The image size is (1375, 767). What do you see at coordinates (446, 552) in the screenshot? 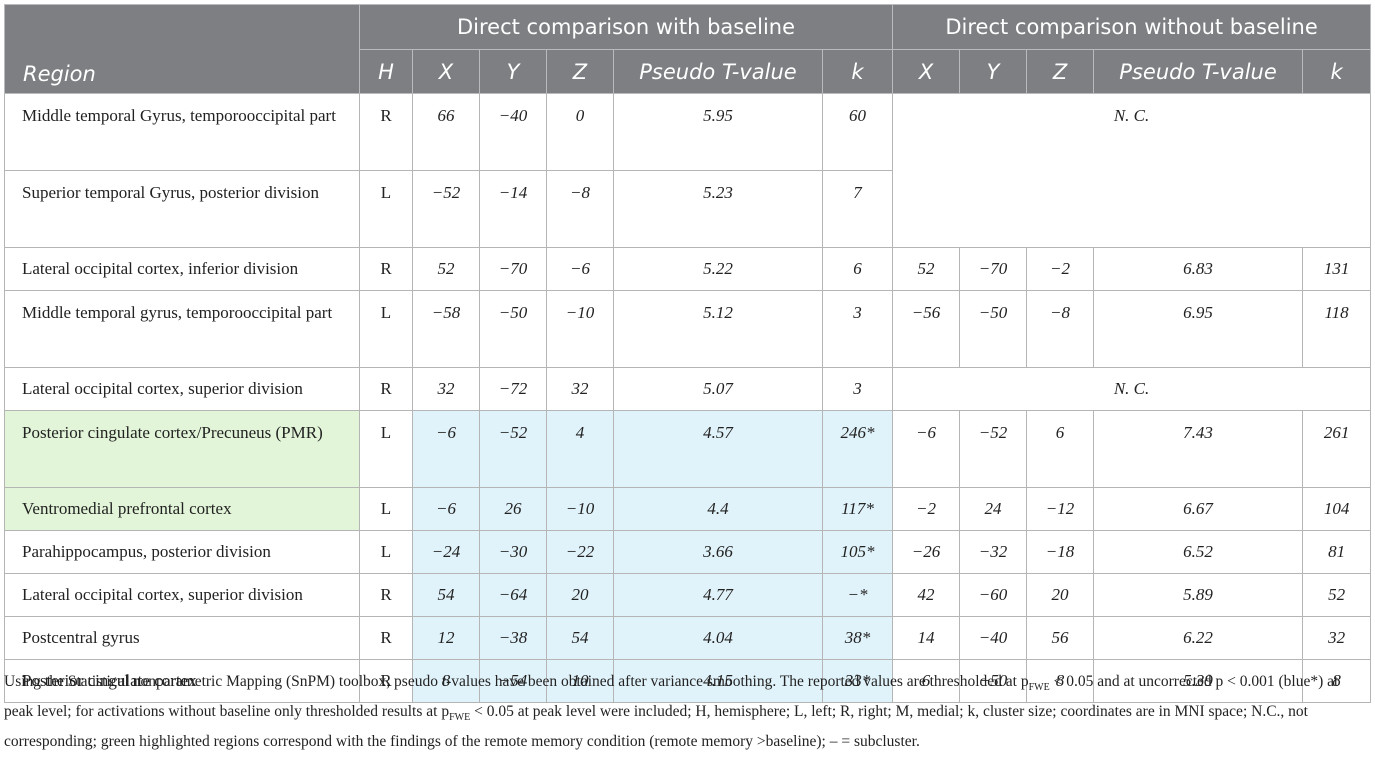
I see `x-cell: −24` at bounding box center [446, 552].